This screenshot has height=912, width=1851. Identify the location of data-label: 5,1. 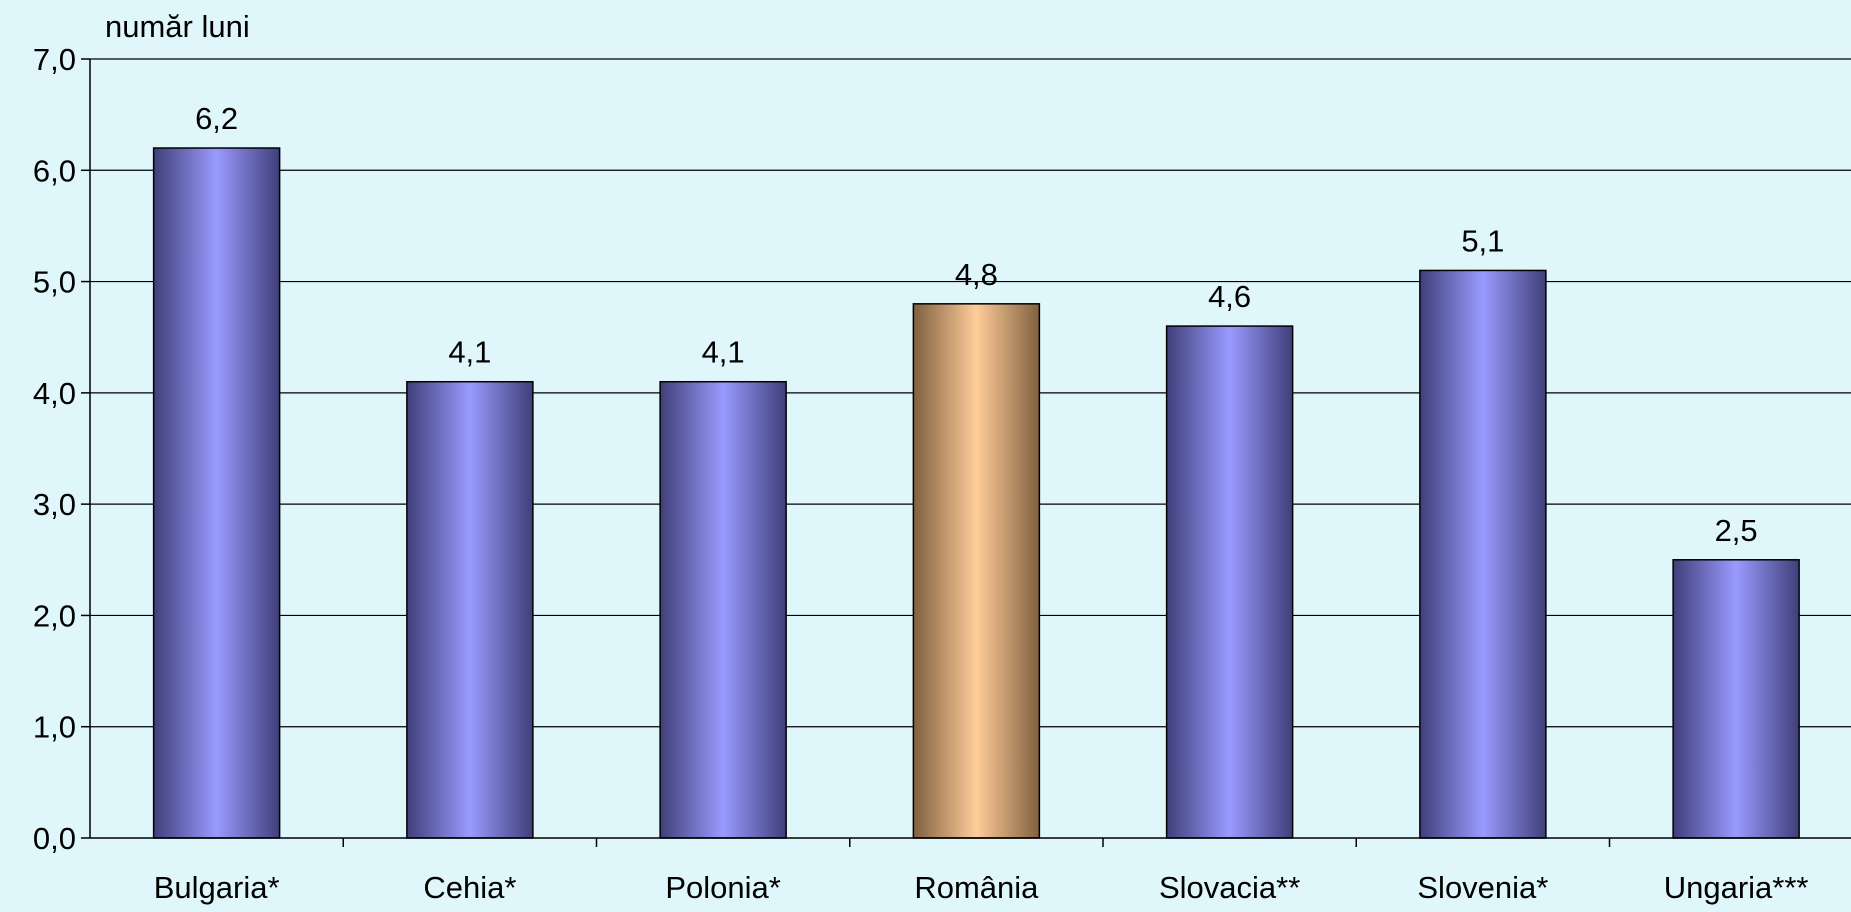
(1482, 240).